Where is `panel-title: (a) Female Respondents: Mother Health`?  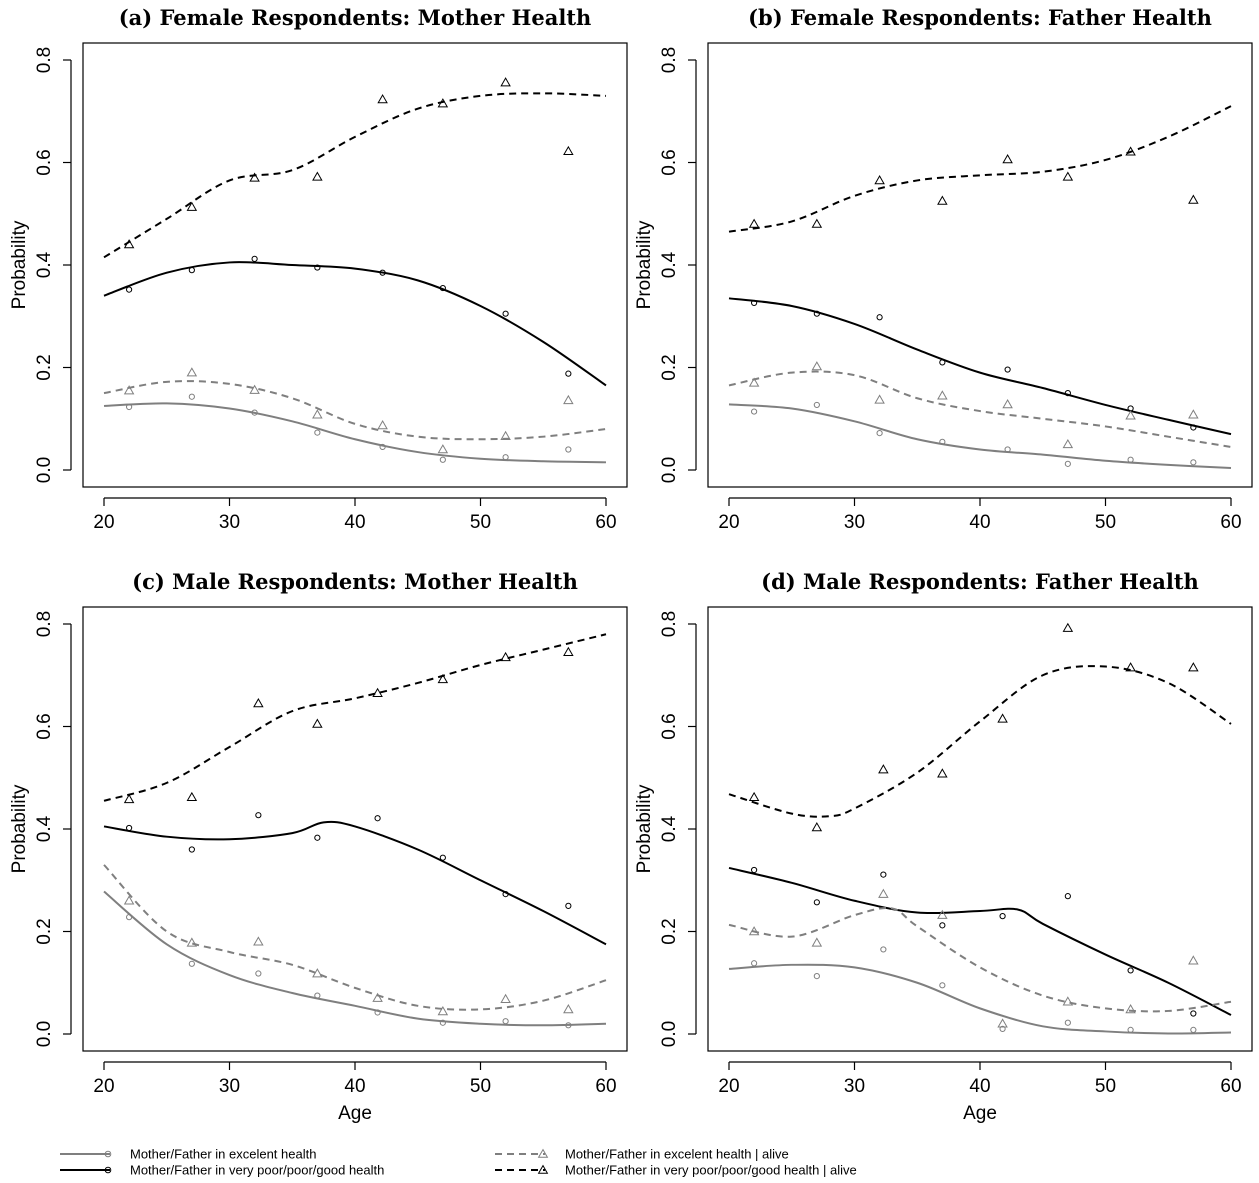 panel-title: (a) Female Respondents: Mother Health is located at coordinates (355, 17).